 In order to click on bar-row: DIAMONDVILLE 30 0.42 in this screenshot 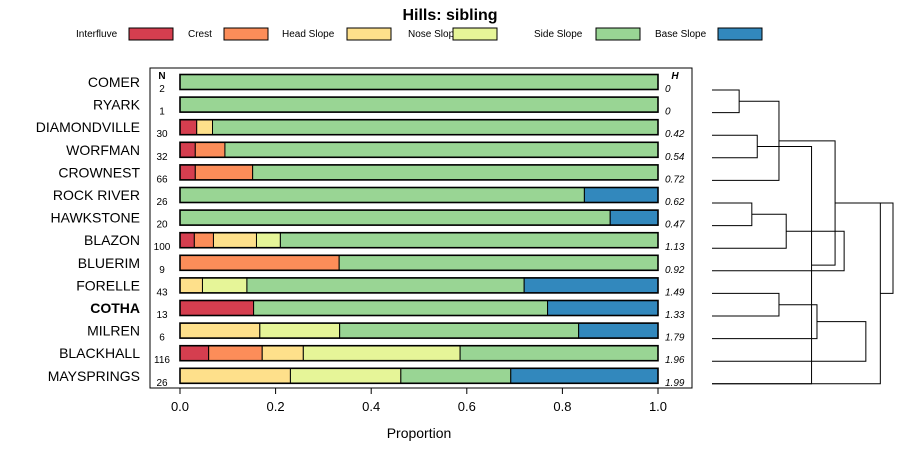, I will do `click(360, 129)`.